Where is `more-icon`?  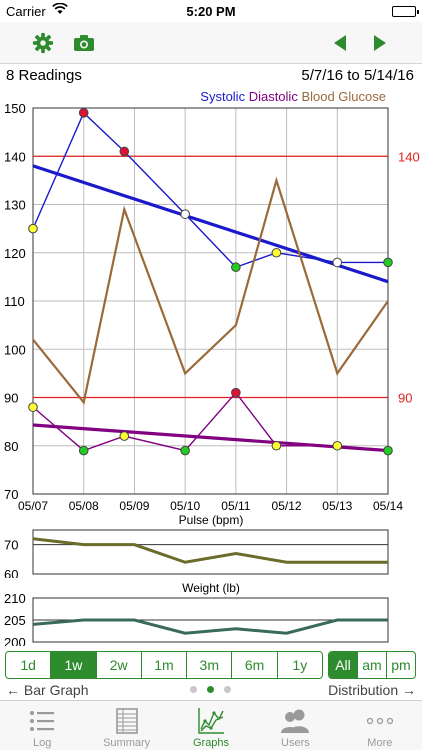
more-icon is located at coordinates (380, 721).